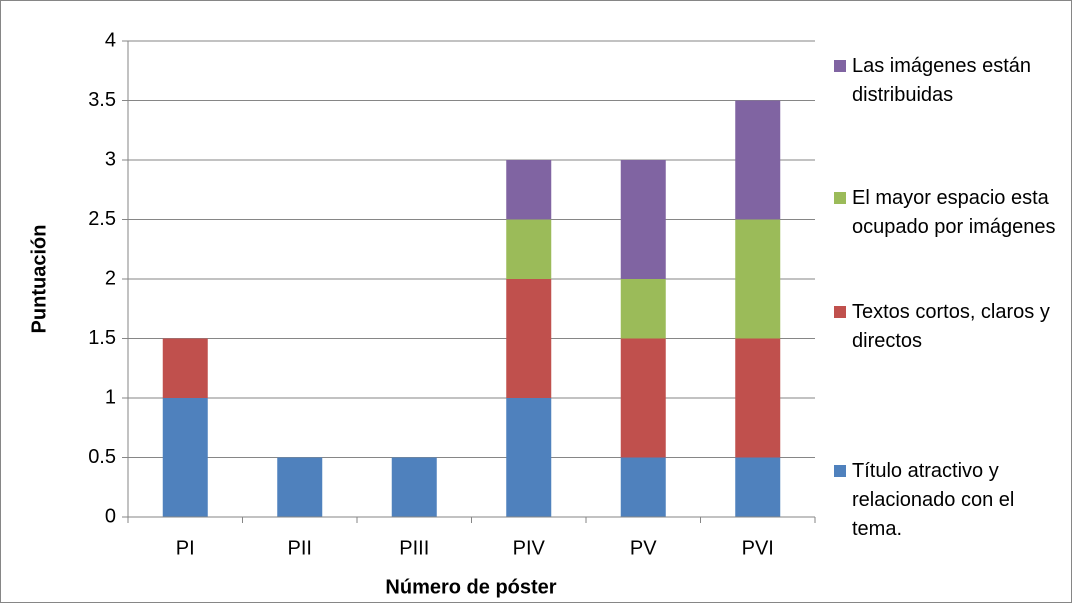 Image resolution: width=1072 pixels, height=603 pixels. What do you see at coordinates (110, 278) in the screenshot?
I see `y-tick-label: 2` at bounding box center [110, 278].